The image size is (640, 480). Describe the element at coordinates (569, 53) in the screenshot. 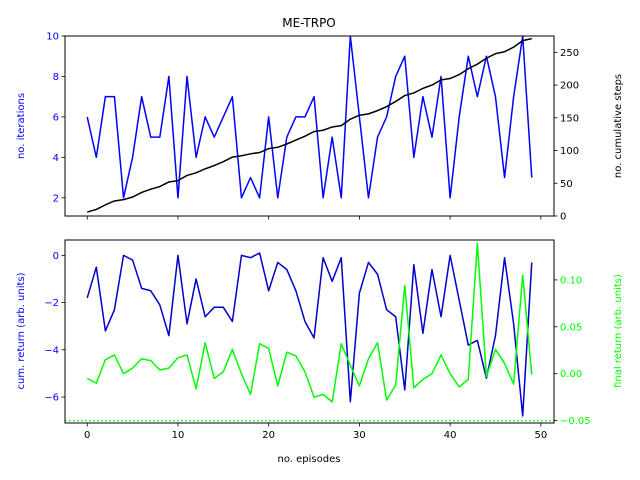

I see `right-y-tick-label: 250` at that location.